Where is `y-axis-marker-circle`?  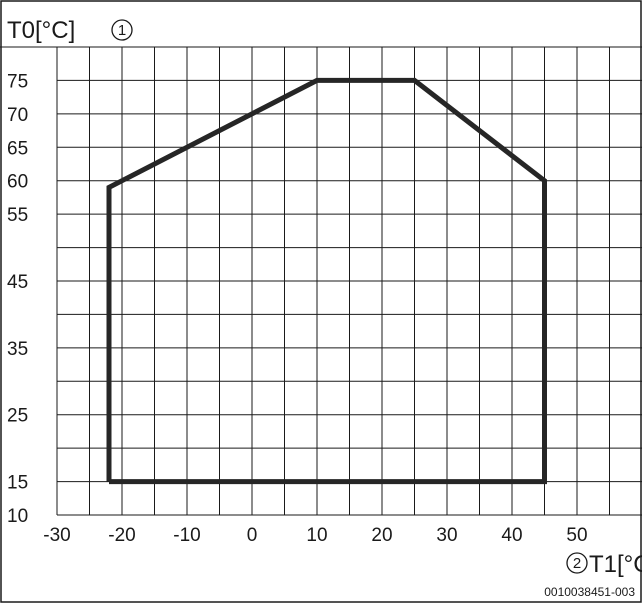
y-axis-marker-circle is located at coordinates (122, 30).